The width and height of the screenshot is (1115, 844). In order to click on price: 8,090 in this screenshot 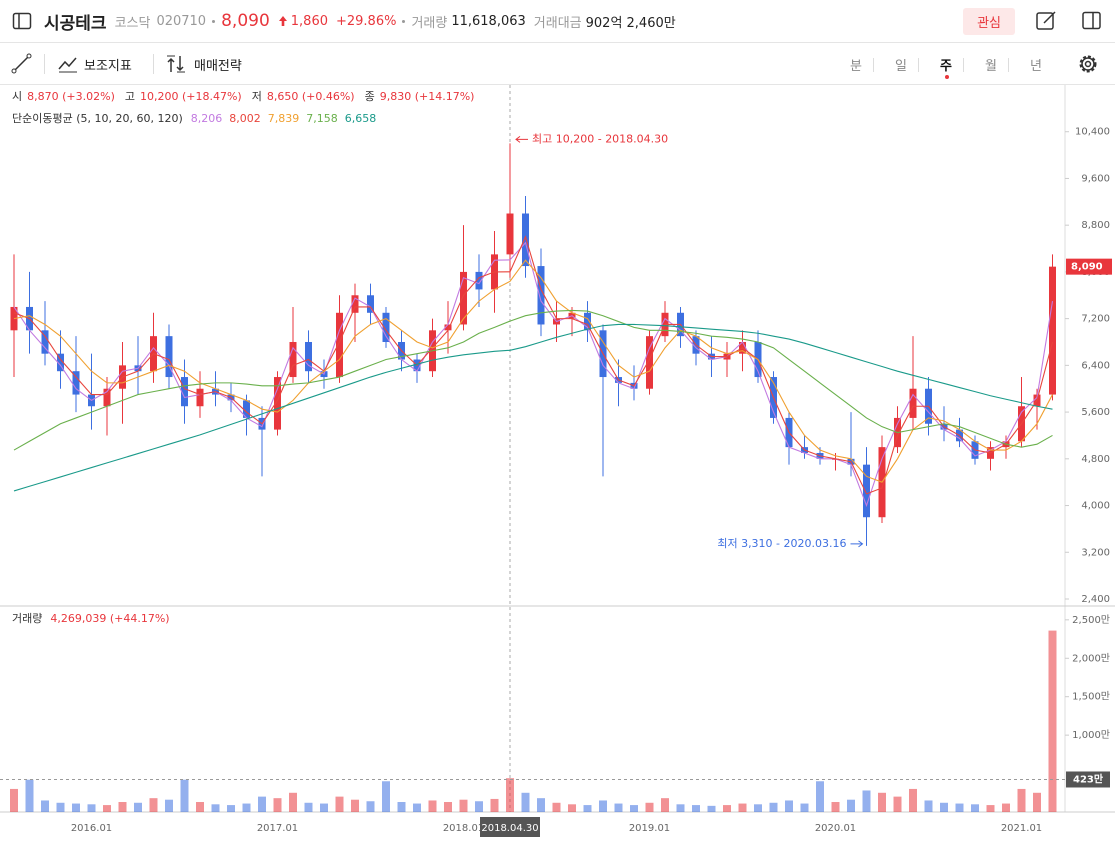, I will do `click(245, 21)`.